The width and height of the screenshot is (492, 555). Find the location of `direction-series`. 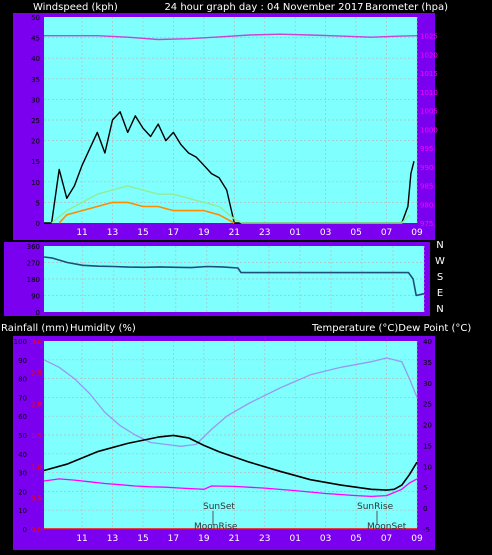

direction-series is located at coordinates (234, 276).